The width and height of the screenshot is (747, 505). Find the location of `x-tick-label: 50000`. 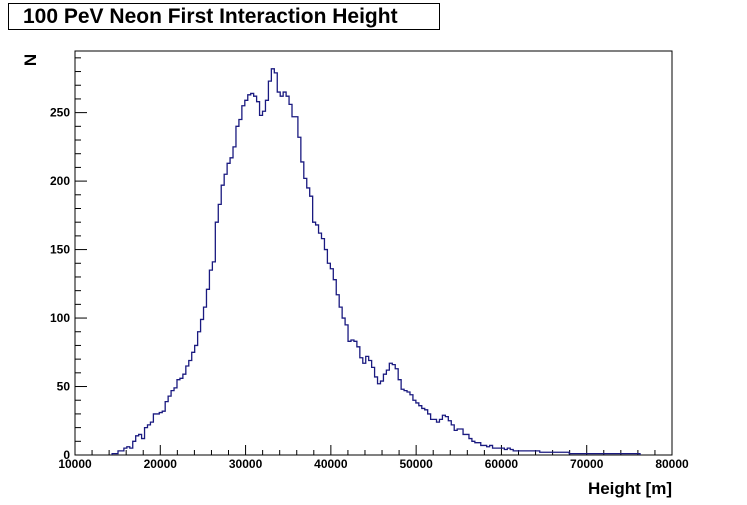

x-tick-label: 50000 is located at coordinates (416, 464).